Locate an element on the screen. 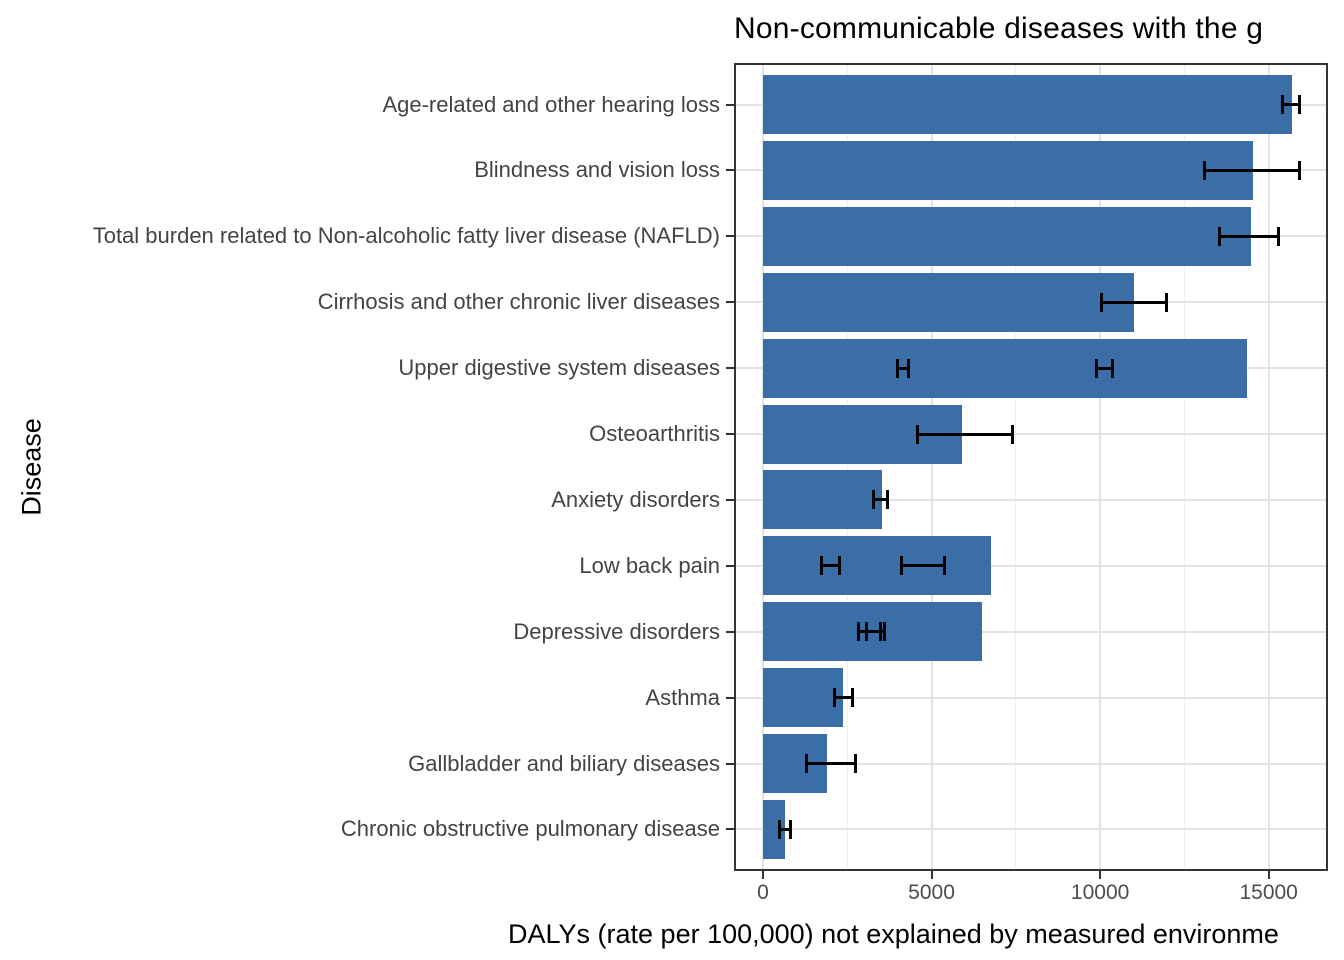 The width and height of the screenshot is (1344, 960). y-tick-label: Chronic obstructive pulmonary disease is located at coordinates (530, 829).